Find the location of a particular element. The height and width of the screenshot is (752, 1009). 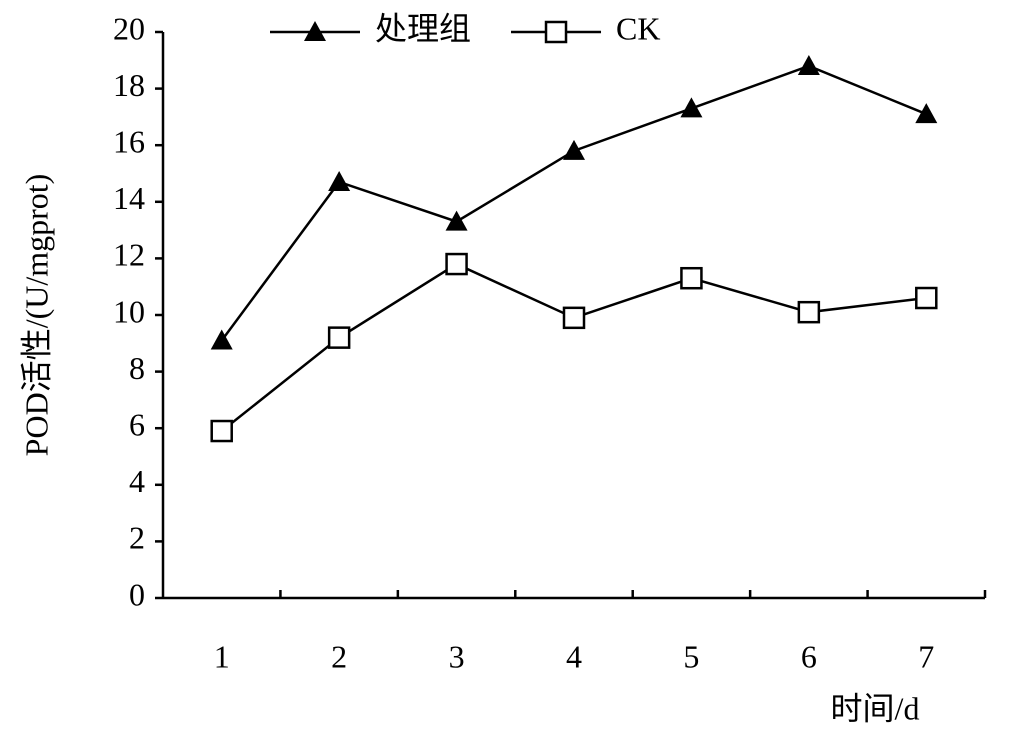

y-tick-label: 4 is located at coordinates (137, 481).